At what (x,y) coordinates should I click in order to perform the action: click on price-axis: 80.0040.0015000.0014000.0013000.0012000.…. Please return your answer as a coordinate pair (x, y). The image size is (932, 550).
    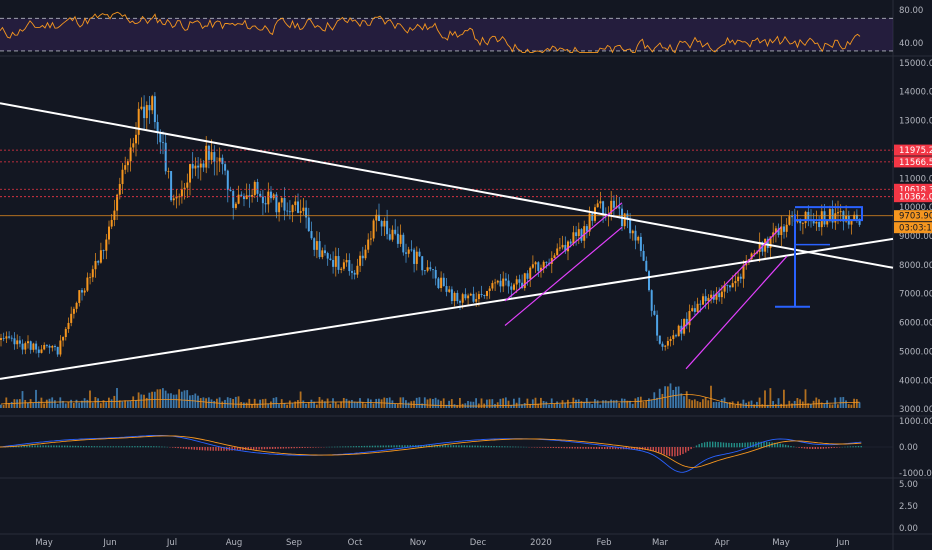
    Looking at the image, I should click on (913, 270).